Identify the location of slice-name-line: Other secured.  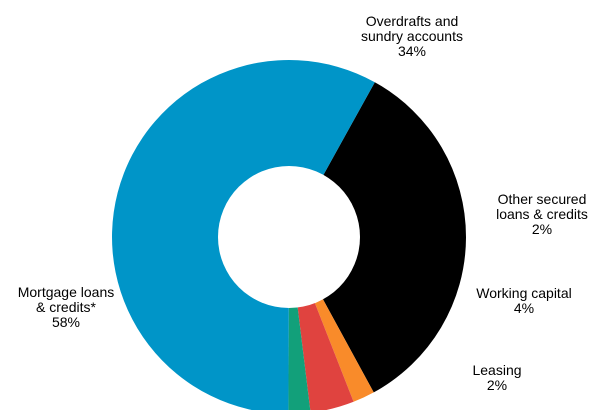
(542, 199).